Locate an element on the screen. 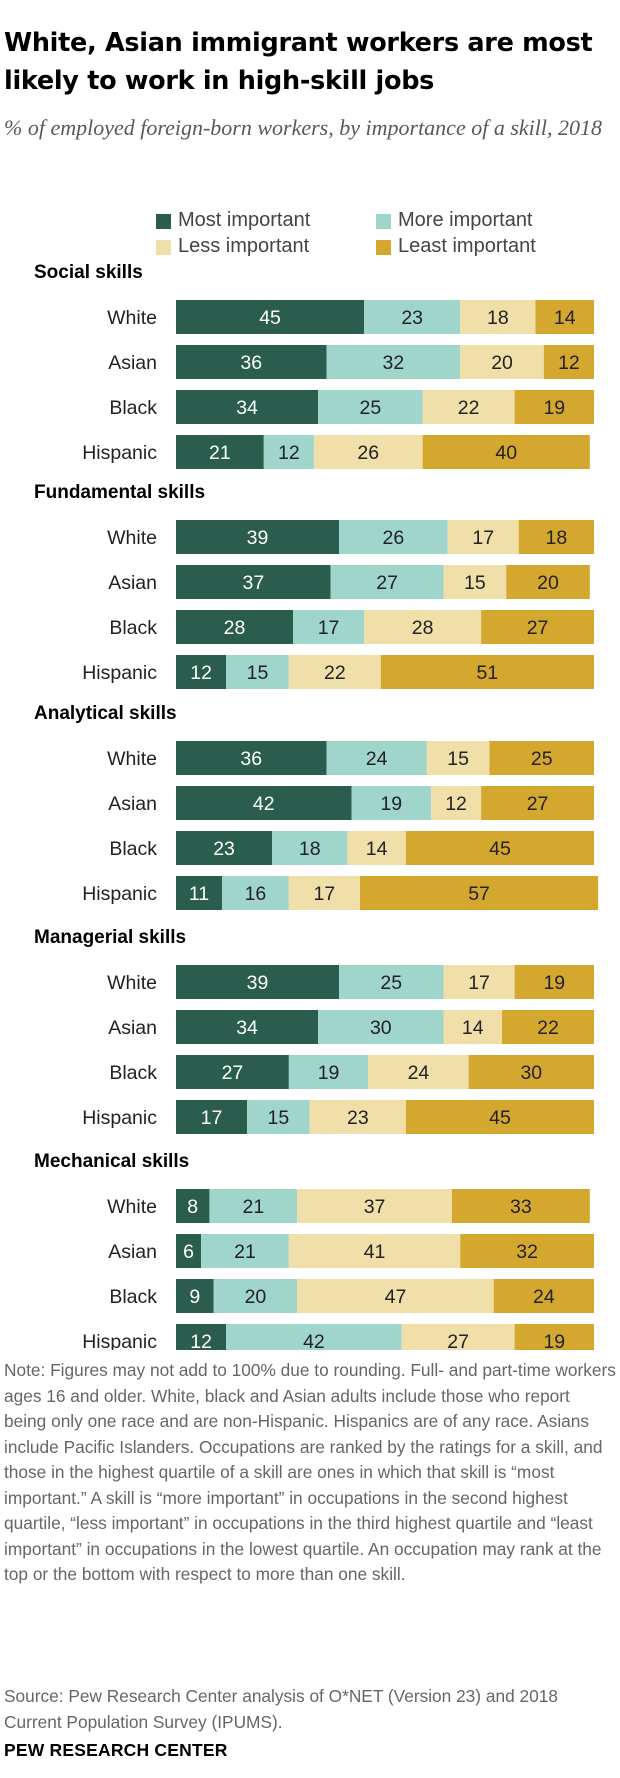 This screenshot has height=1778, width=620. bar-fundamental-skills-asian-least-important is located at coordinates (548, 582).